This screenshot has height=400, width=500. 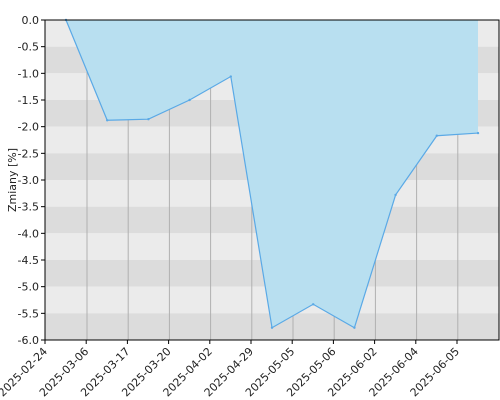 What do you see at coordinates (28, 287) in the screenshot?
I see `y-tick-label: -5.0` at bounding box center [28, 287].